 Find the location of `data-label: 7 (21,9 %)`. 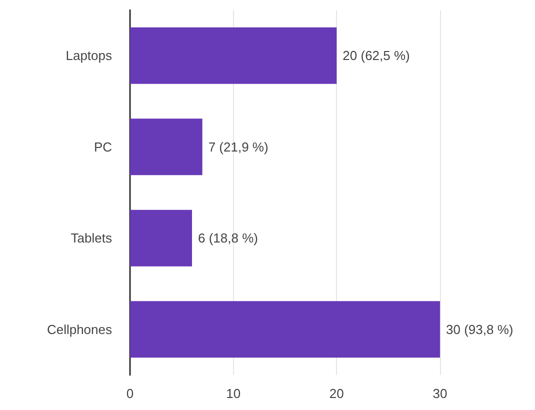

data-label: 7 (21,9 %) is located at coordinates (238, 146).